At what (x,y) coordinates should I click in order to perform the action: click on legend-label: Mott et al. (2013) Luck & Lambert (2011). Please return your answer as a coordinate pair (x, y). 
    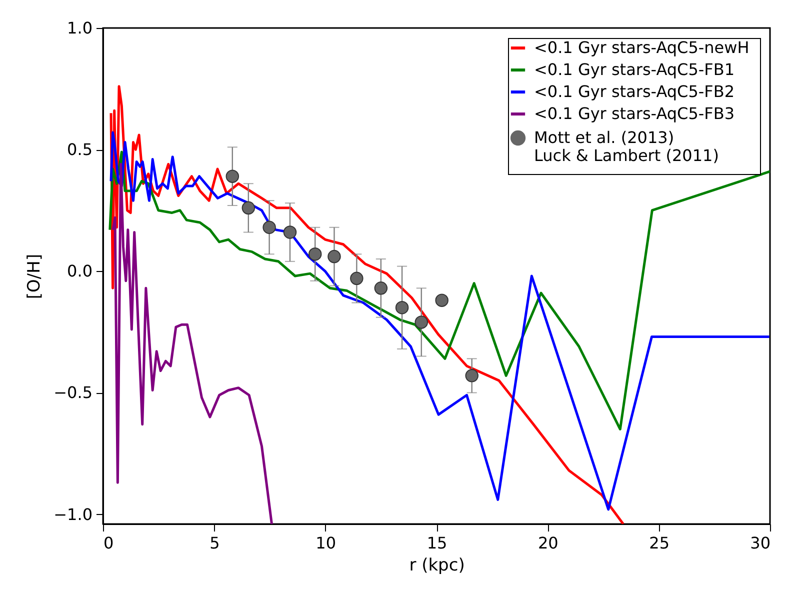
    Looking at the image, I should click on (626, 146).